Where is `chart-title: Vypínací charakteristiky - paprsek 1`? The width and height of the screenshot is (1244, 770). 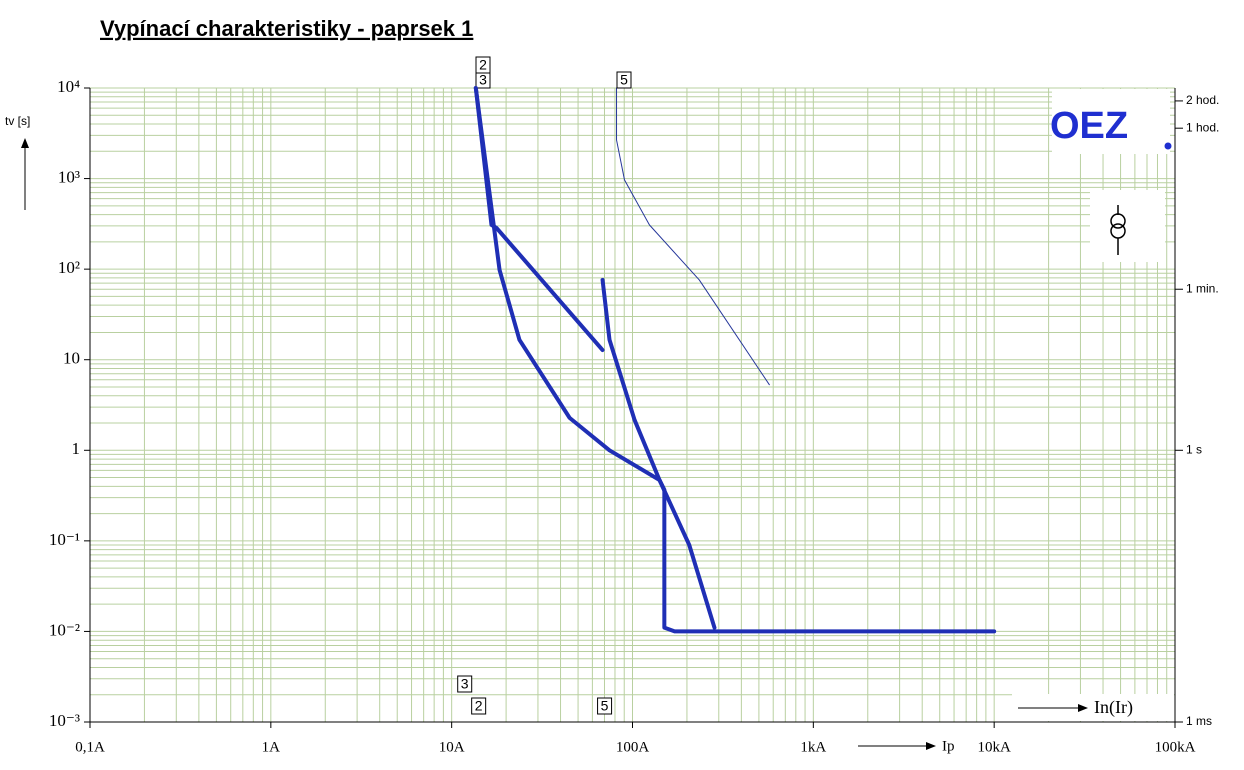 chart-title: Vypínací charakteristiky - paprsek 1 is located at coordinates (286, 28).